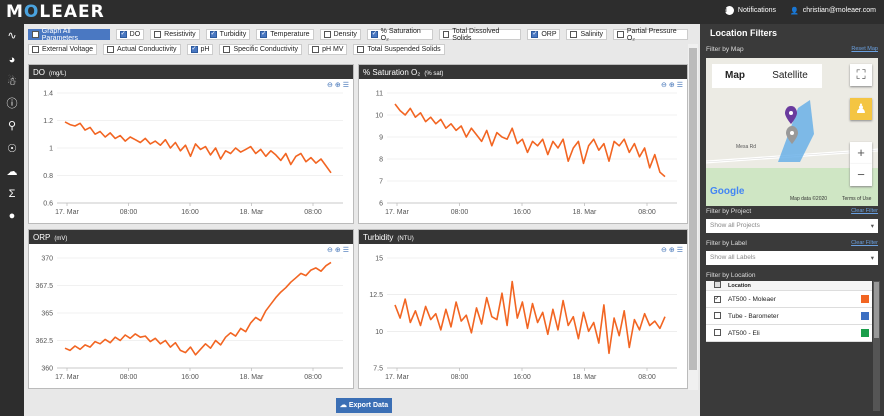  I want to click on cloud-upload-icon: ☁, so click(12, 172).